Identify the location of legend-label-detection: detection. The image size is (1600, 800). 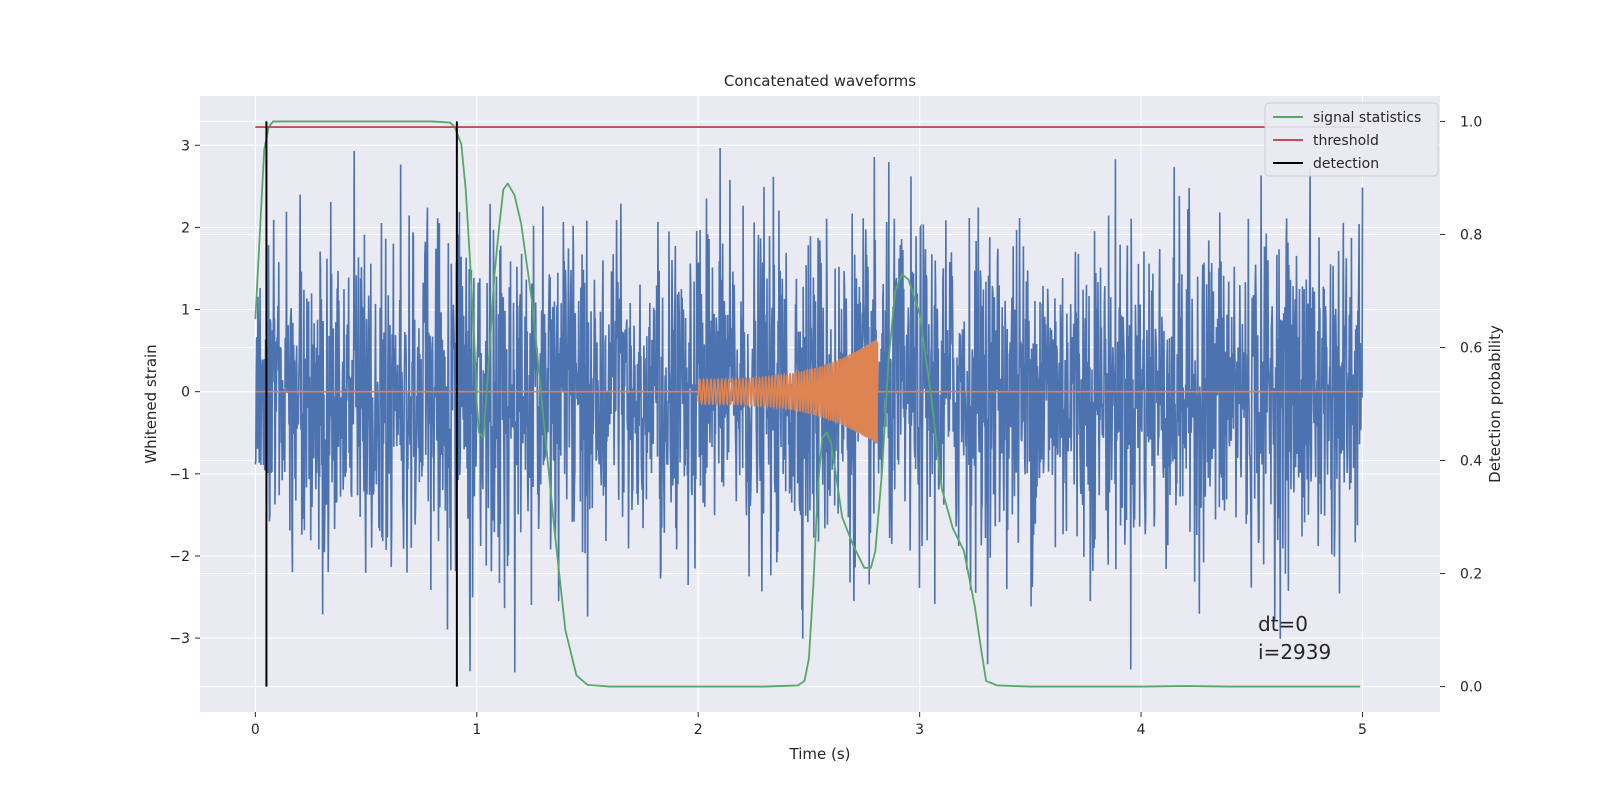
(1346, 164).